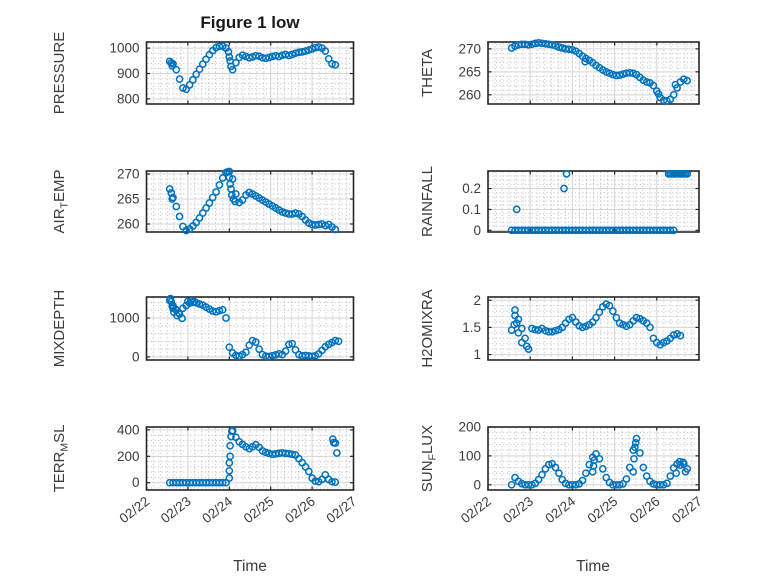 The image size is (778, 583). I want to click on y-tick-label: 800, so click(128, 98).